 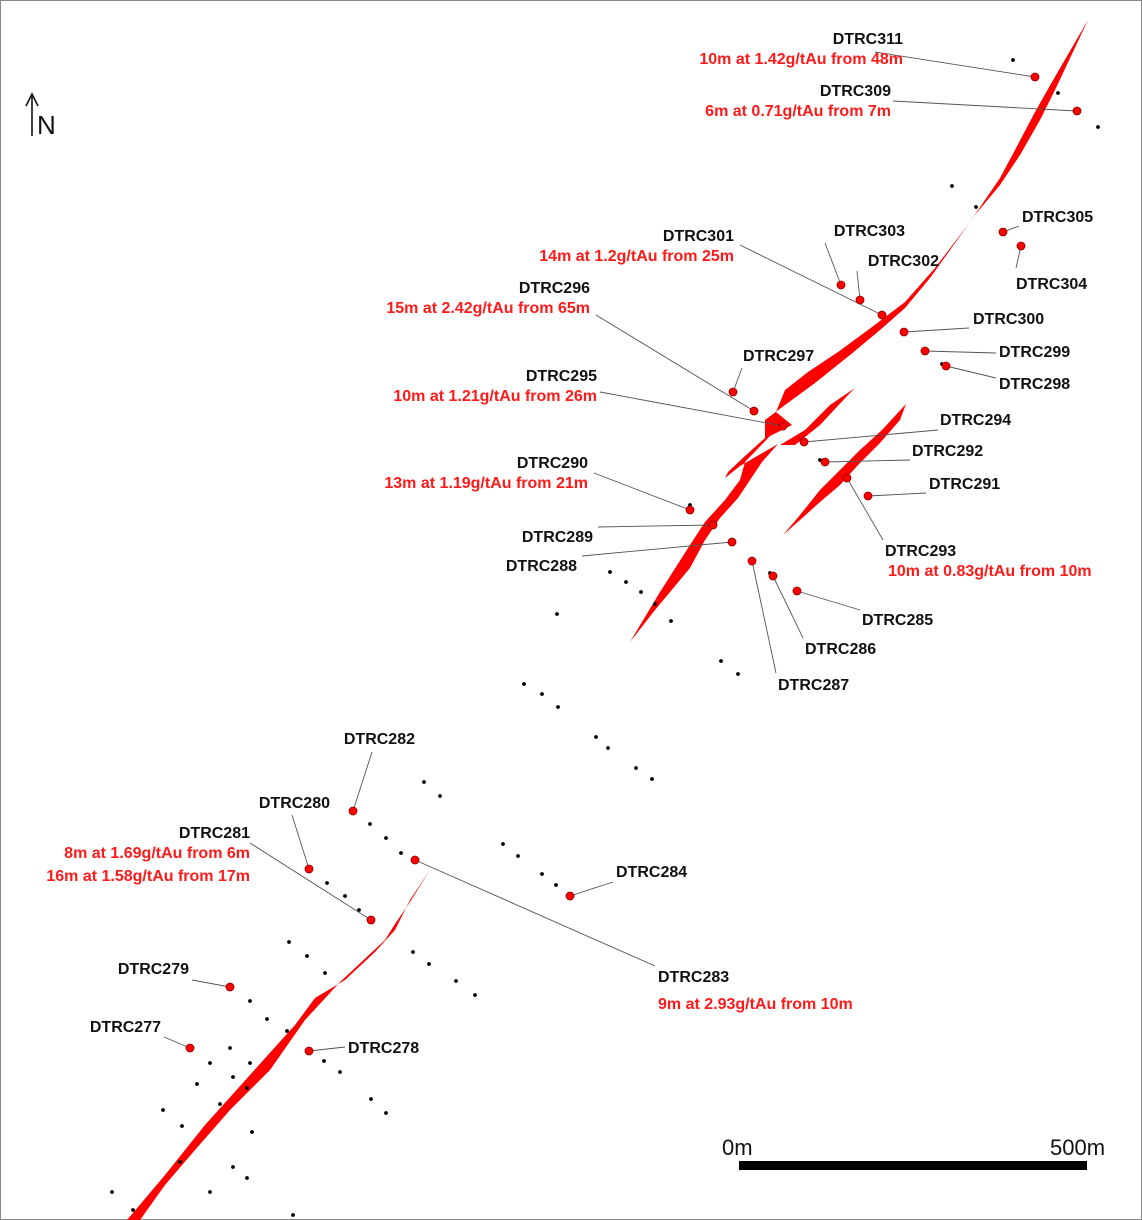 What do you see at coordinates (869, 231) in the screenshot?
I see `hole-id-dtrc303: DTRC303` at bounding box center [869, 231].